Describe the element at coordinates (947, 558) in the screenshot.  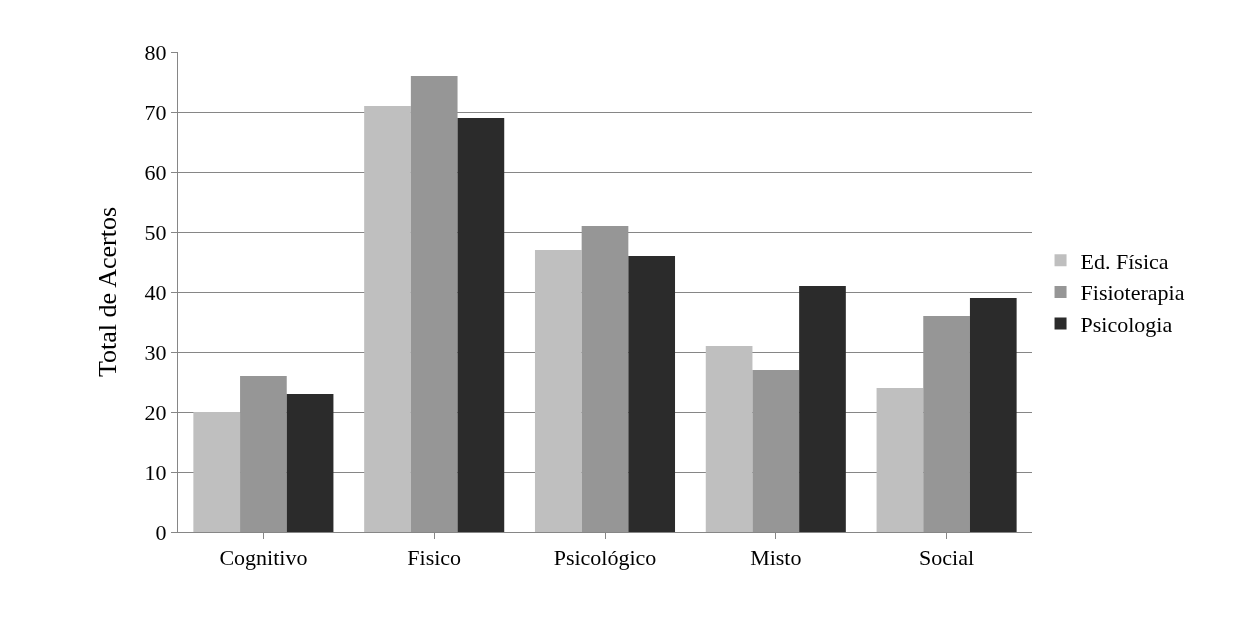
I see `x-tick-label: Social` at that location.